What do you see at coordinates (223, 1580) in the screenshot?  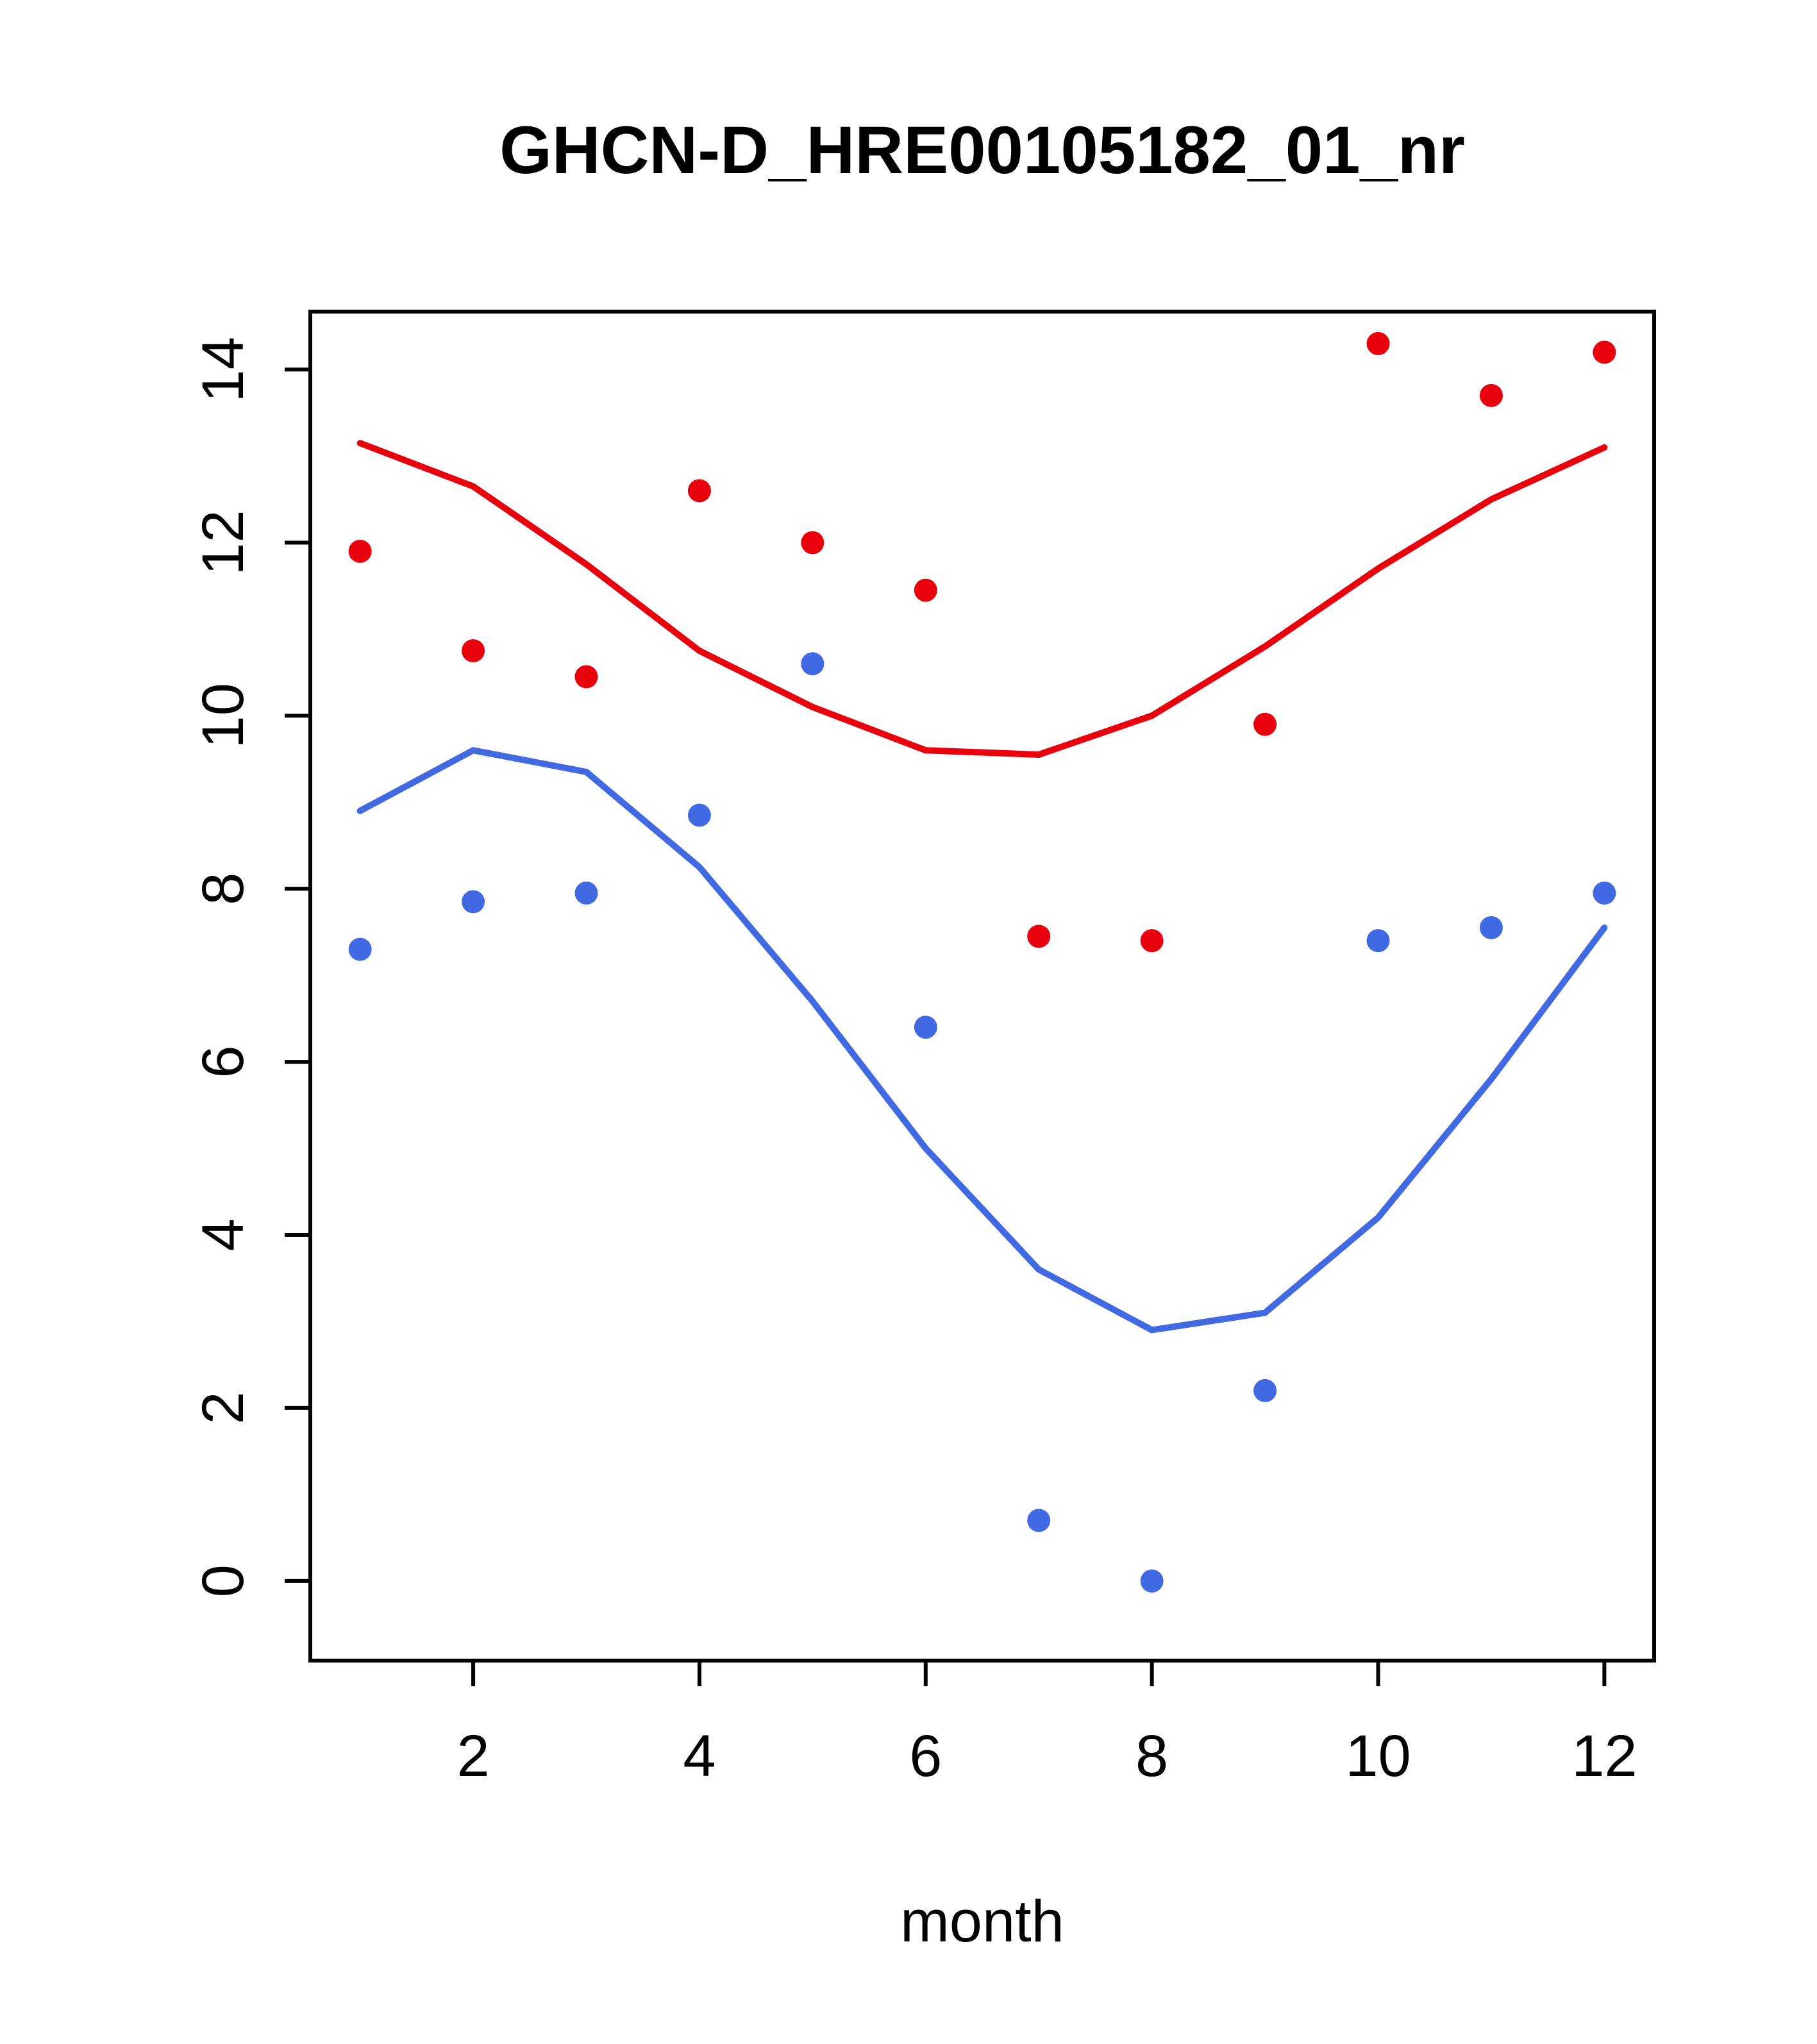 I see `y-tick-label: 0` at bounding box center [223, 1580].